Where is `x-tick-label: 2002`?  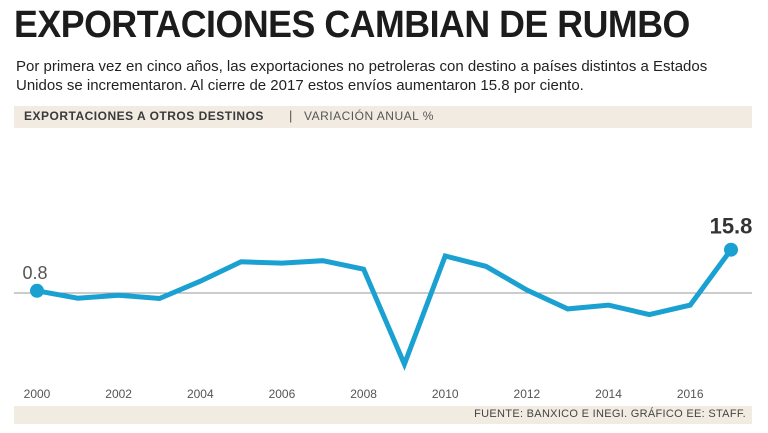 x-tick-label: 2002 is located at coordinates (118, 394).